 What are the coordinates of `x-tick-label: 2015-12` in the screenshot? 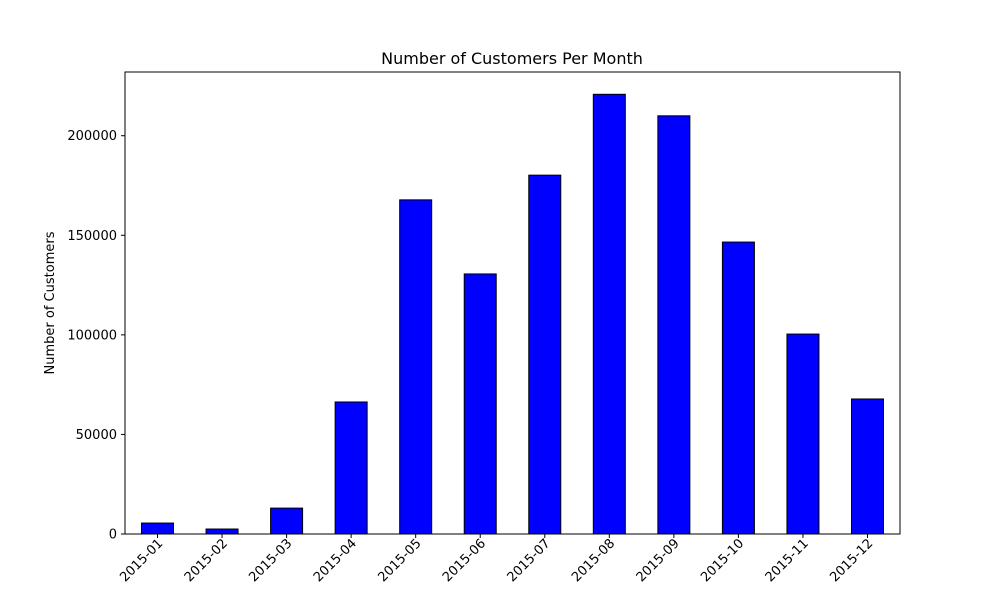 It's located at (851, 560).